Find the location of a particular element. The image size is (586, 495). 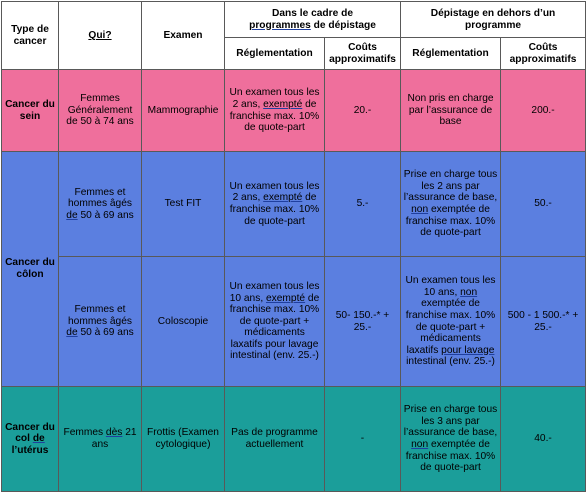

header-group-hors-line2: programme is located at coordinates (493, 25).